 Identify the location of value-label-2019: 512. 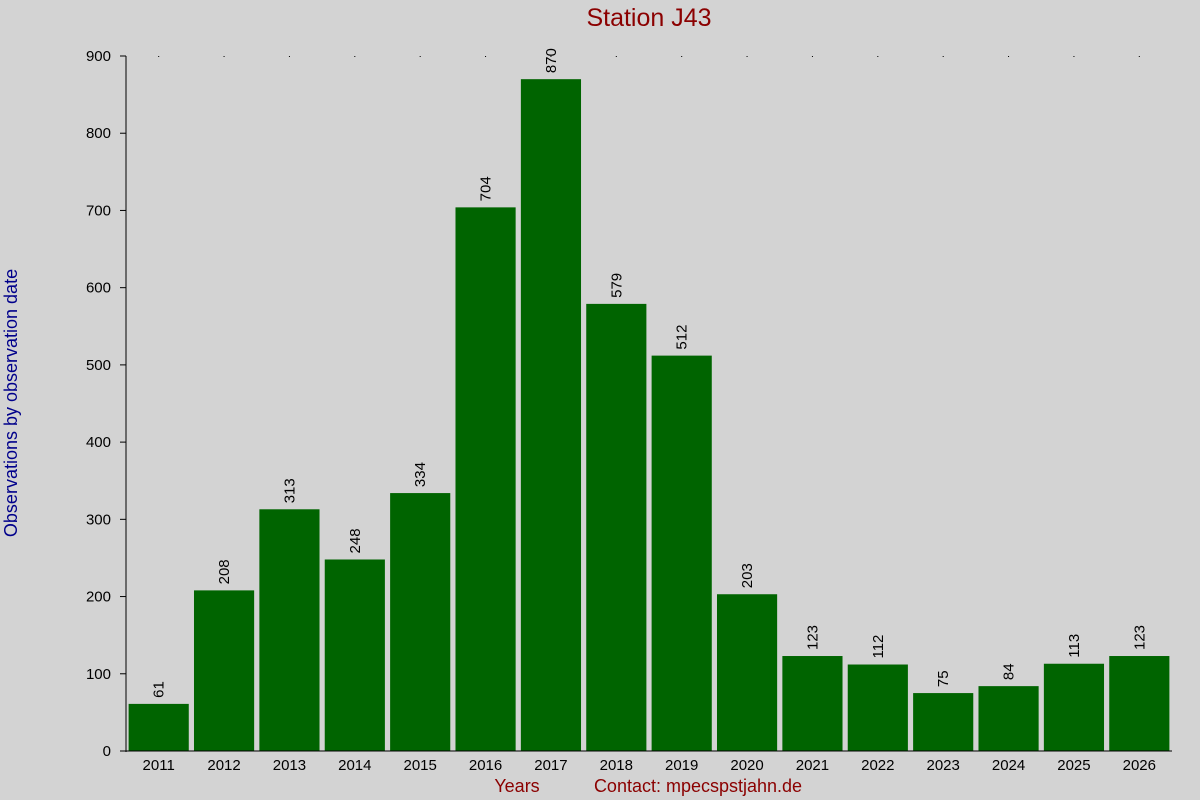
(682, 337).